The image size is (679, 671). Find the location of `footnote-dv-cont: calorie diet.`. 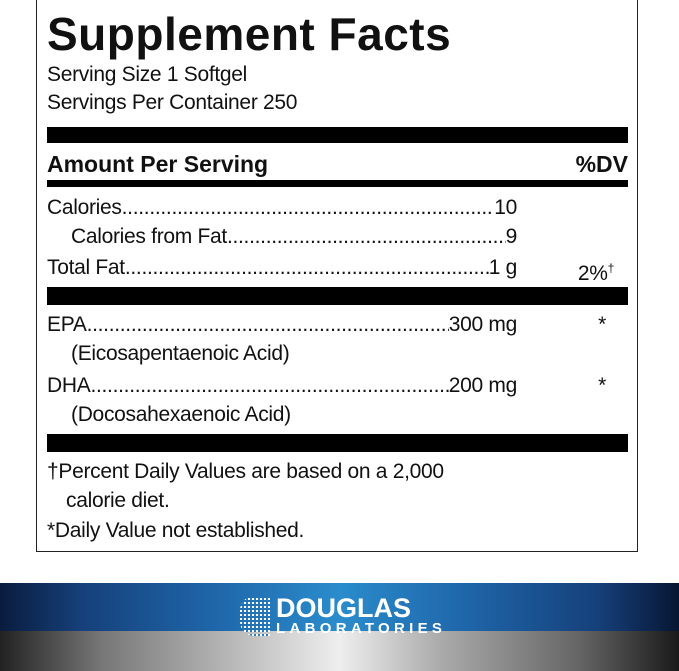

footnote-dv-cont: calorie diet. is located at coordinates (118, 500).